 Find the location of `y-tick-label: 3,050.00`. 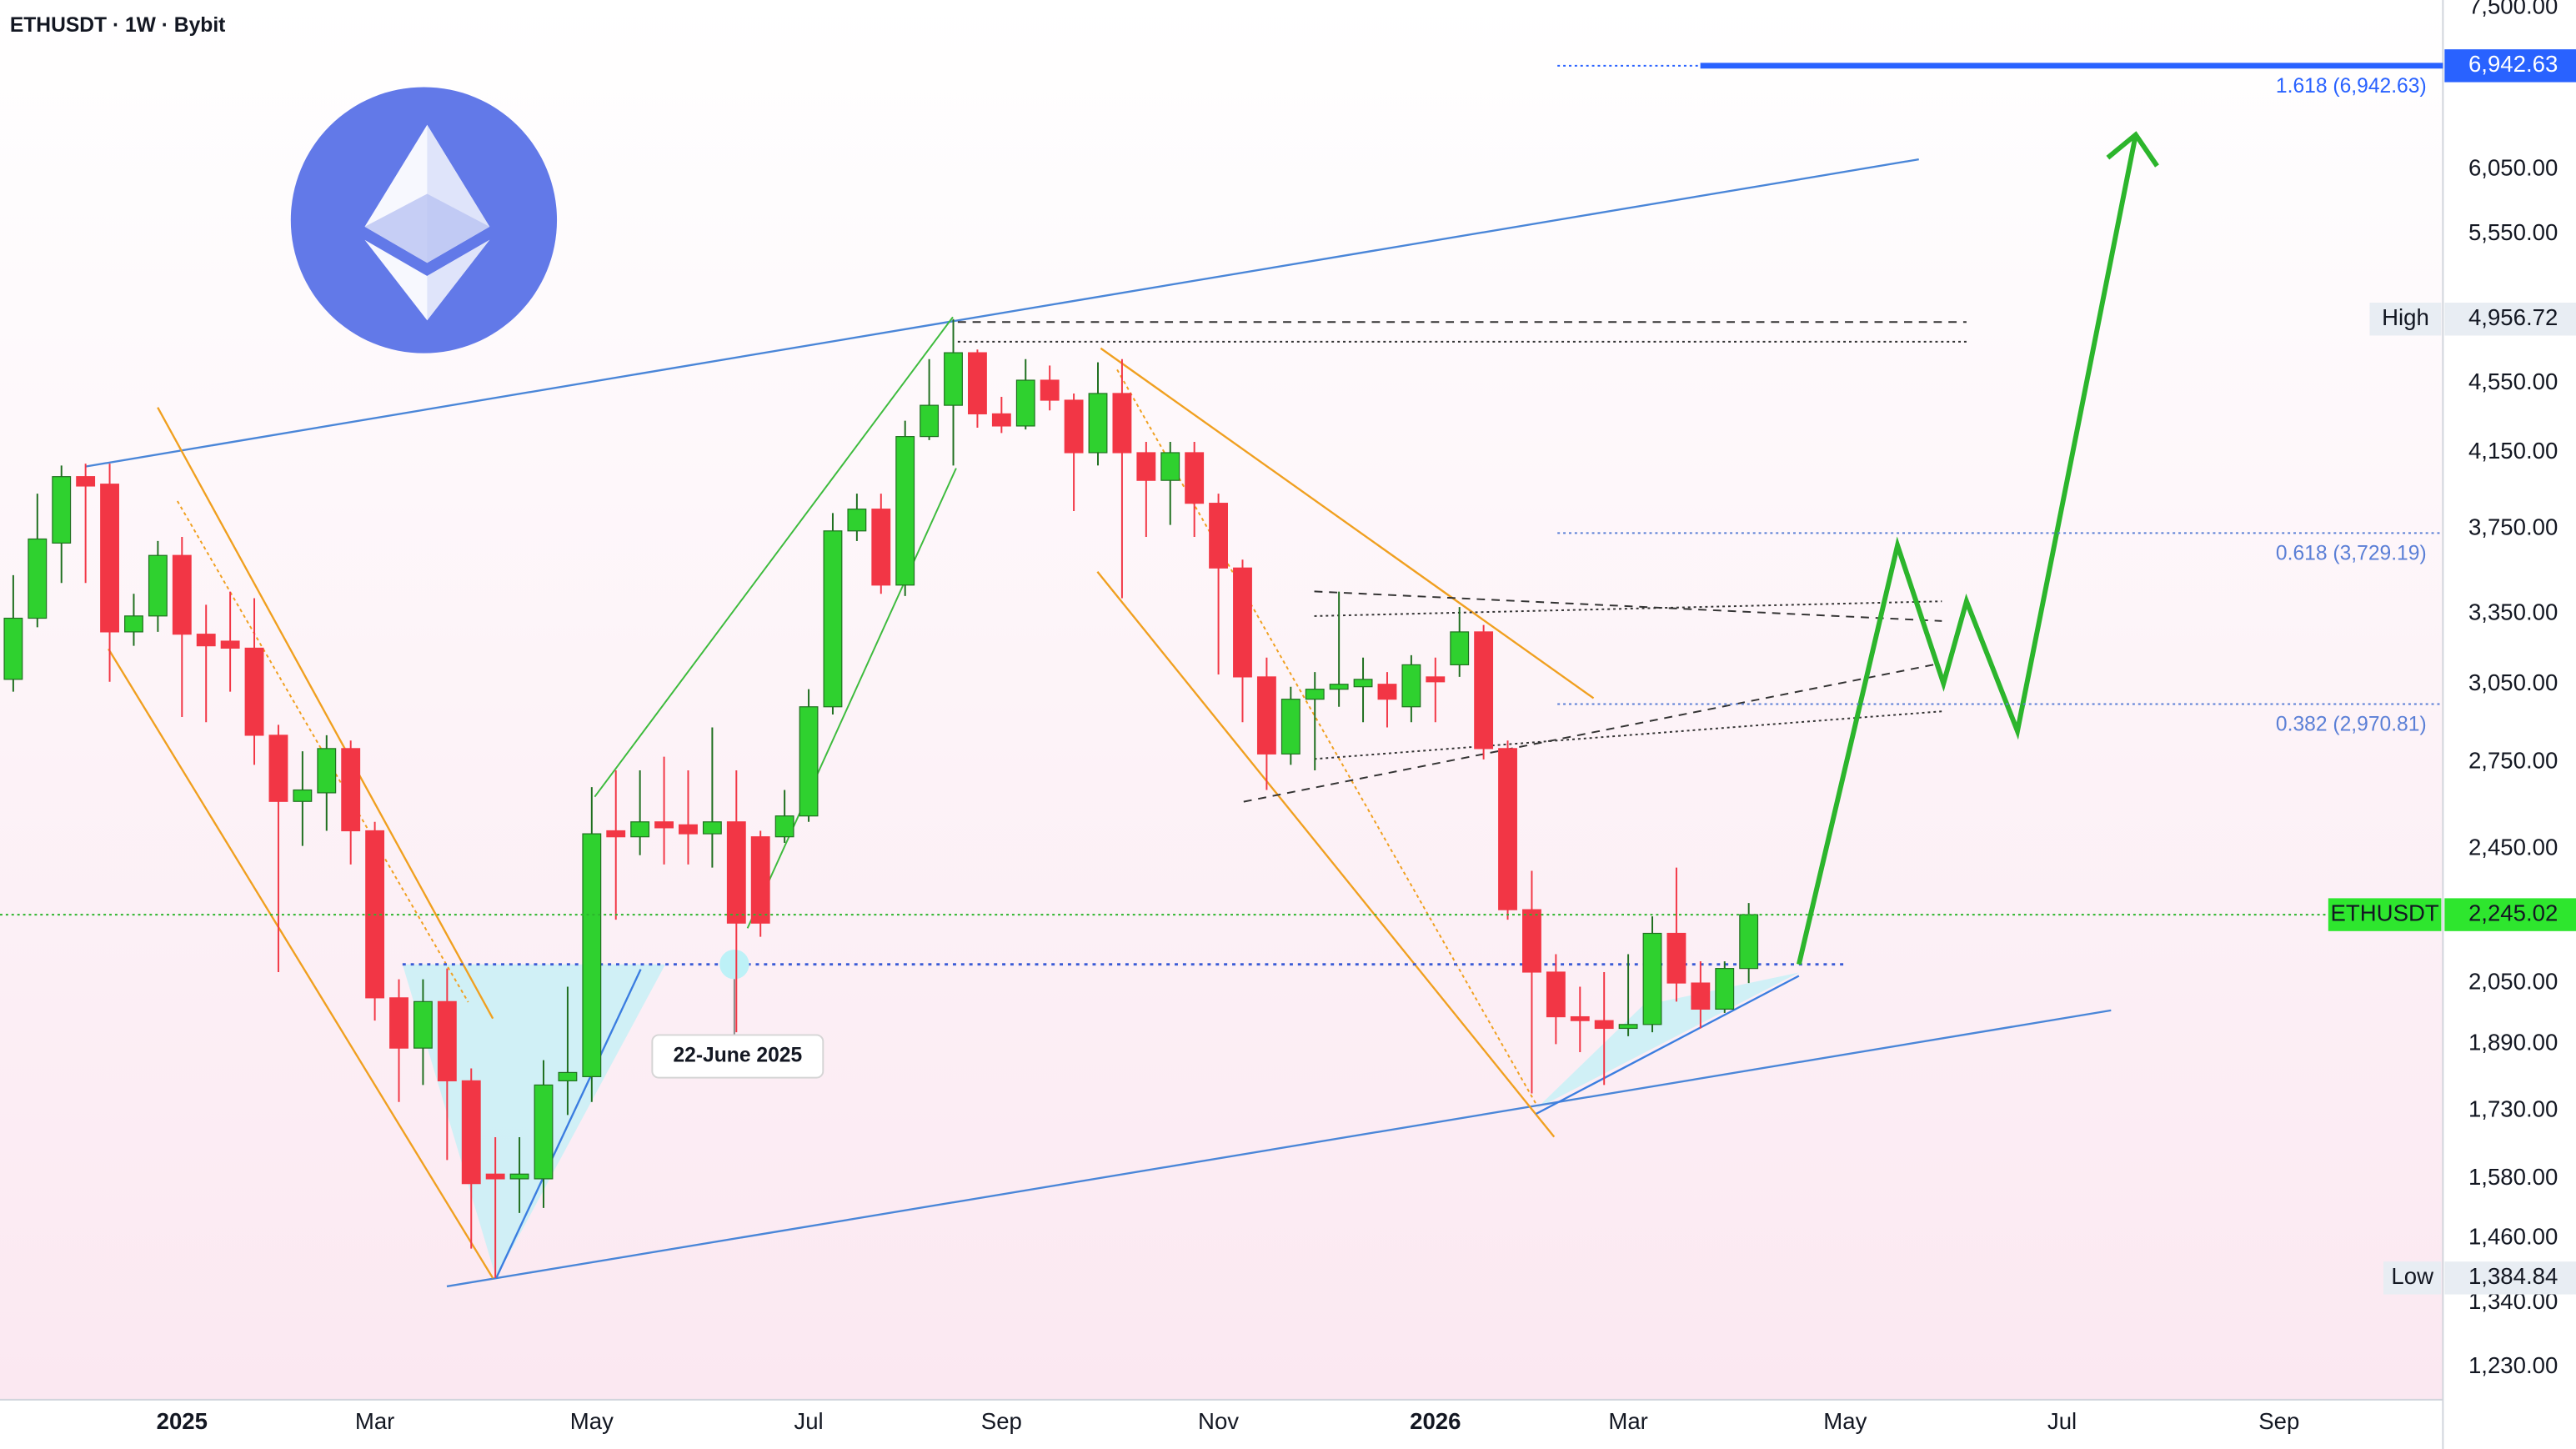

y-tick-label: 3,050.00 is located at coordinates (2513, 682).